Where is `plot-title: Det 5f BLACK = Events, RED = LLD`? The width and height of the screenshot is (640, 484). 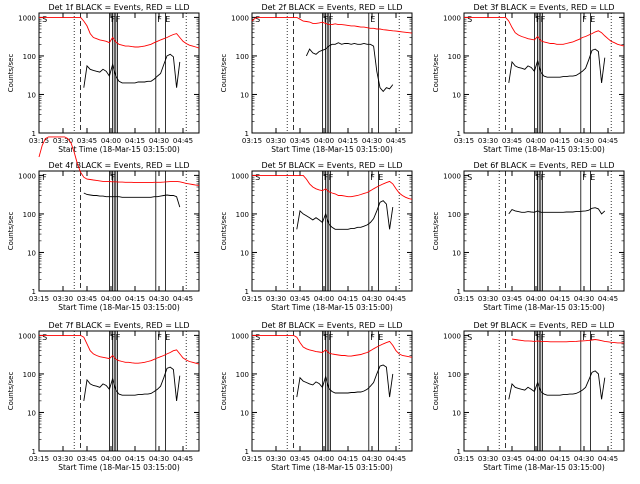
plot-title: Det 5f BLACK = Events, RED = LLD is located at coordinates (331, 165).